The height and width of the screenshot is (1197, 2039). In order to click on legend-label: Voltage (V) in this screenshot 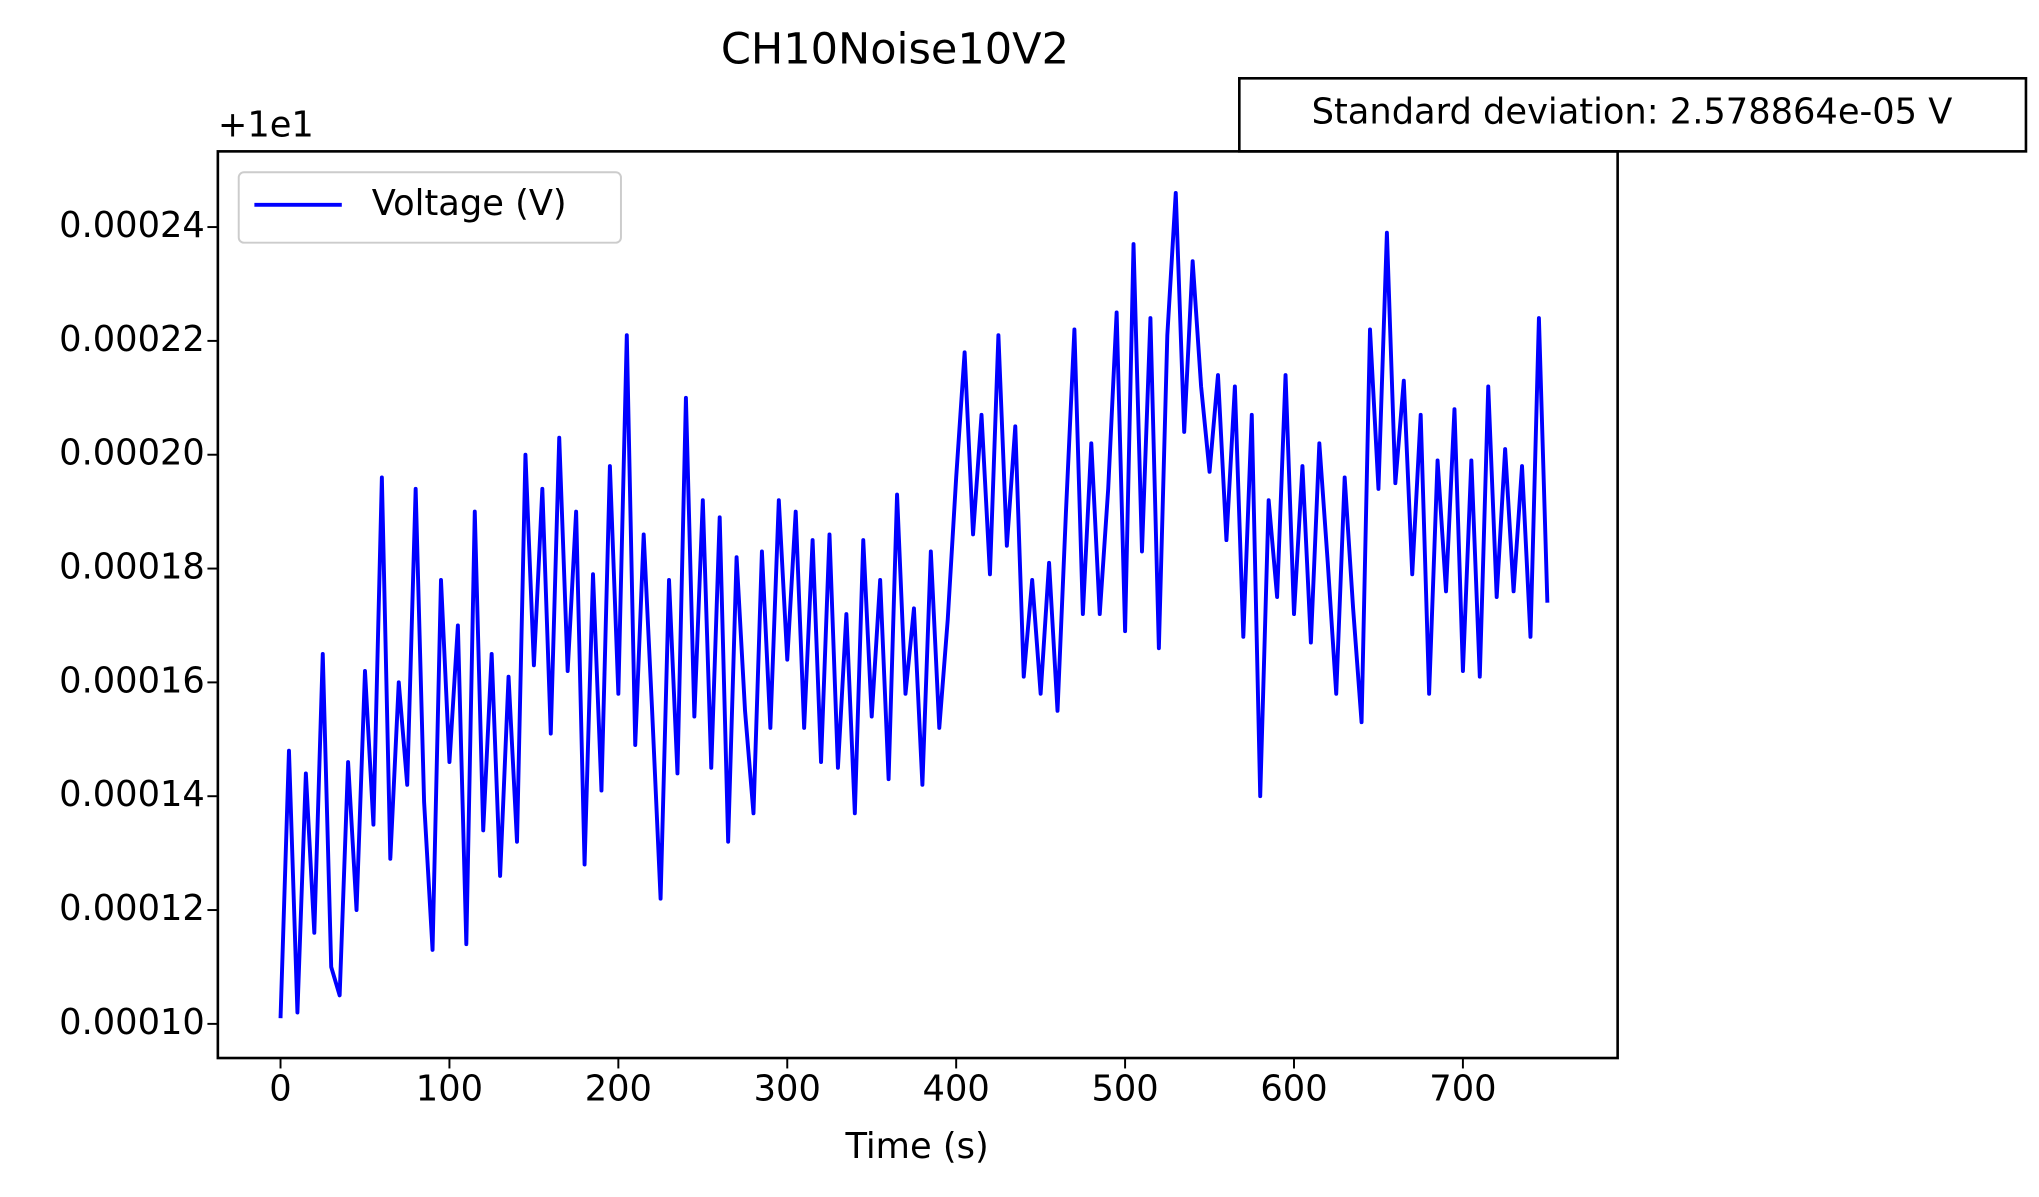, I will do `click(469, 203)`.